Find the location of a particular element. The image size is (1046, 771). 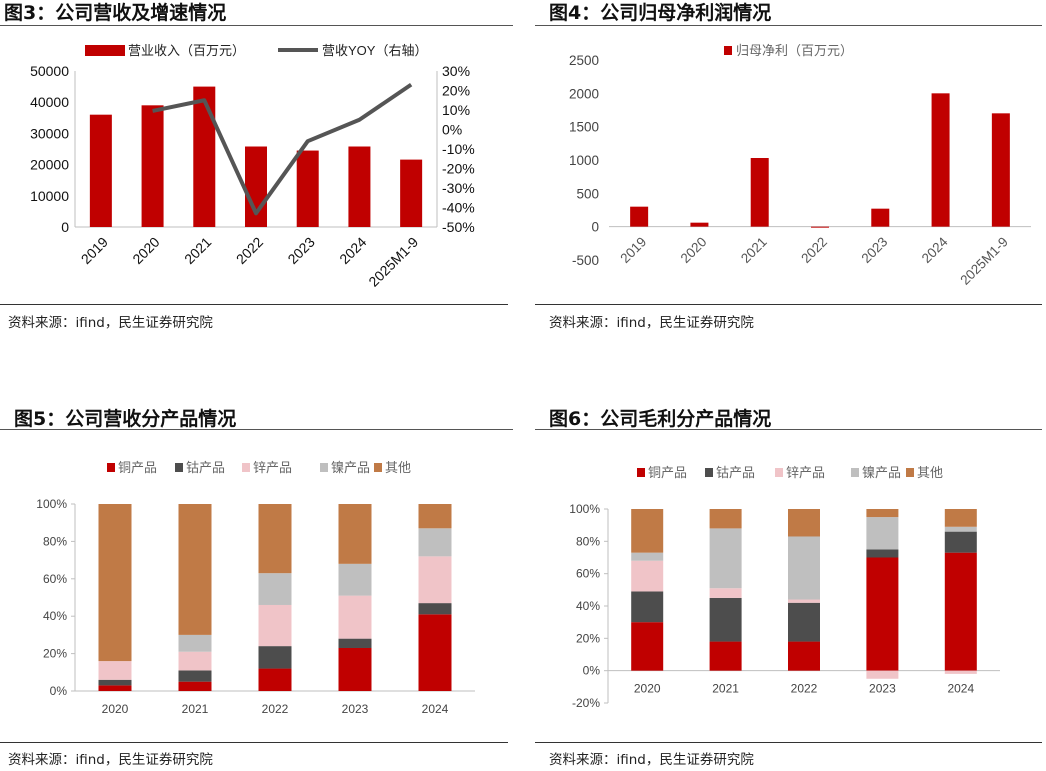

y-tick-label-left: 10000 is located at coordinates (49, 196).